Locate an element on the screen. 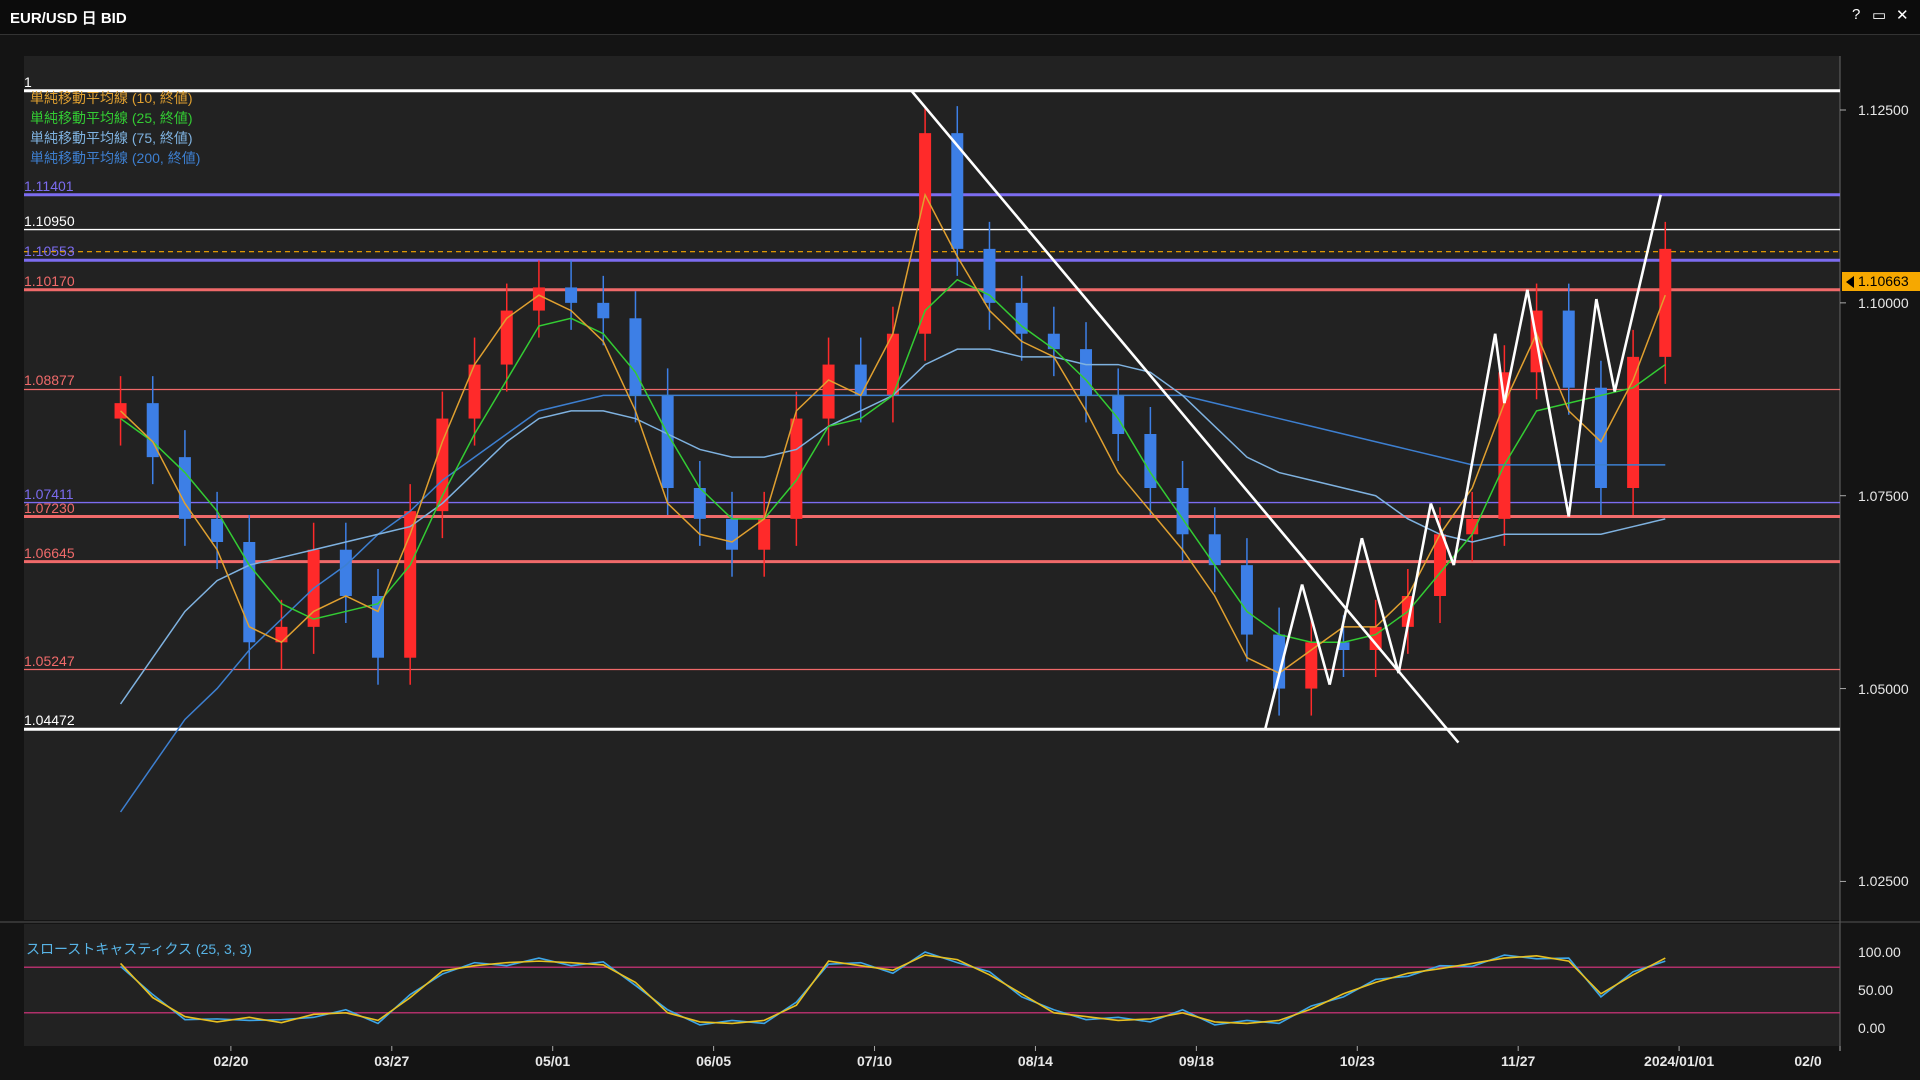  level-label: 1.11401 is located at coordinates (49, 185).